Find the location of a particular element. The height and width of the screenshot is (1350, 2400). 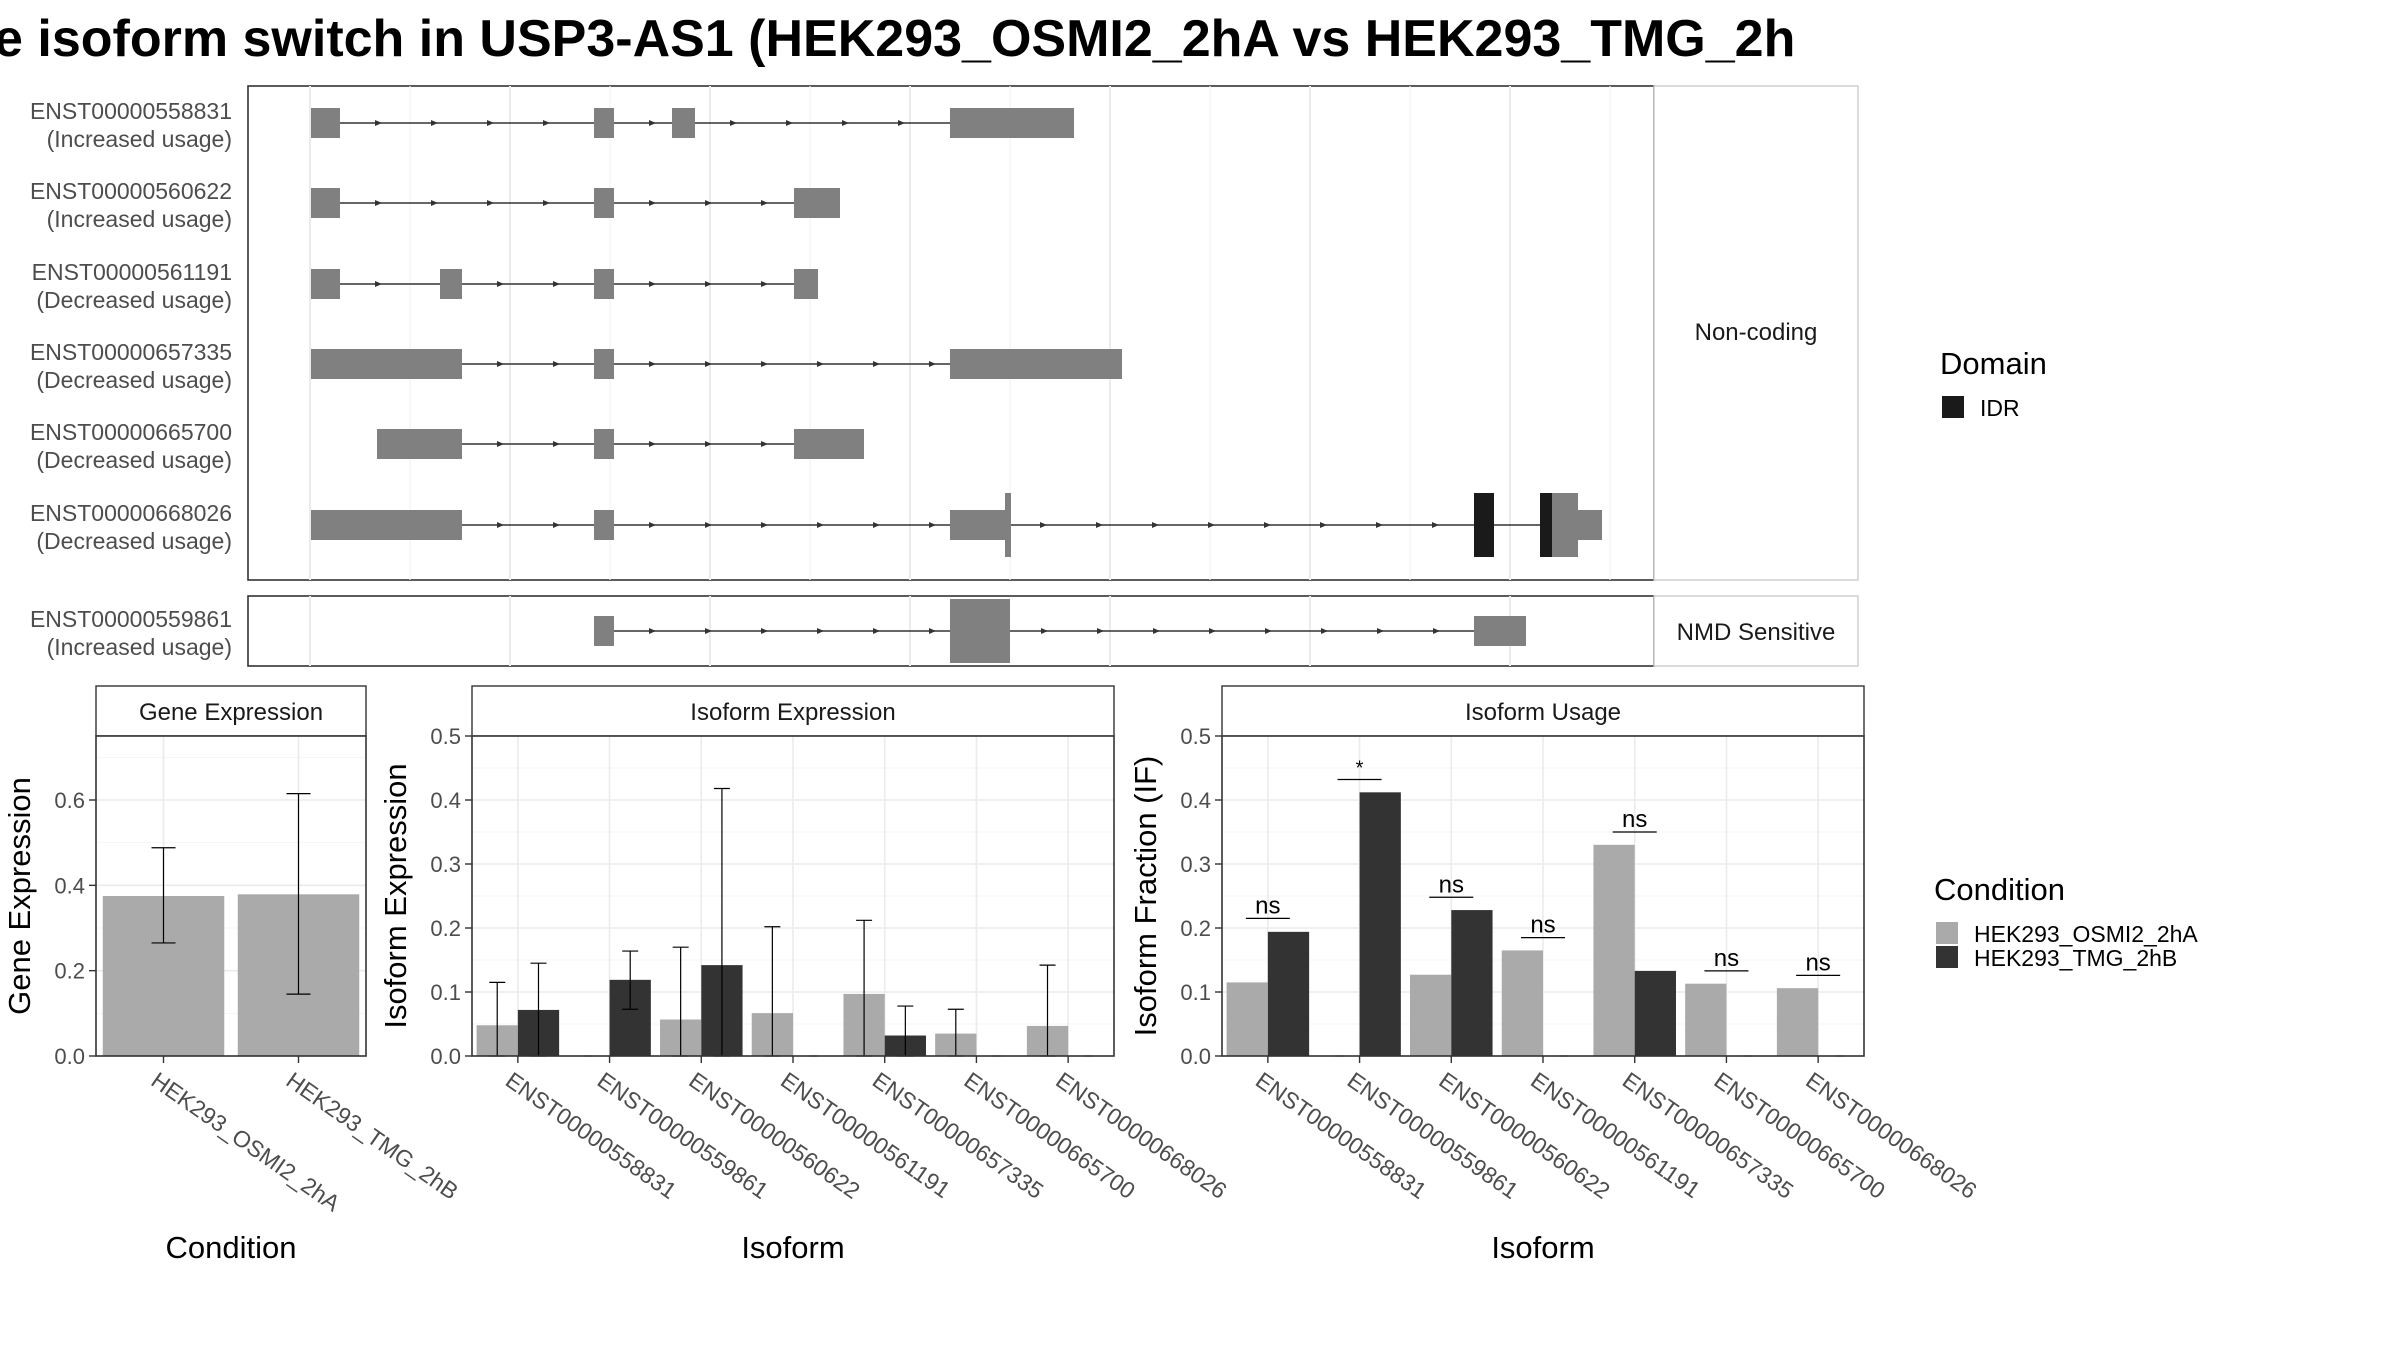

x-axis-title: Condition is located at coordinates (231, 1247).